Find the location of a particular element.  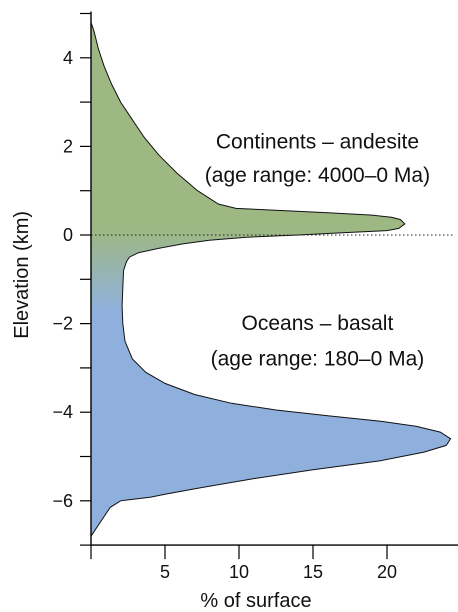

chart-annotation: Continents – andesite is located at coordinates (317, 142).